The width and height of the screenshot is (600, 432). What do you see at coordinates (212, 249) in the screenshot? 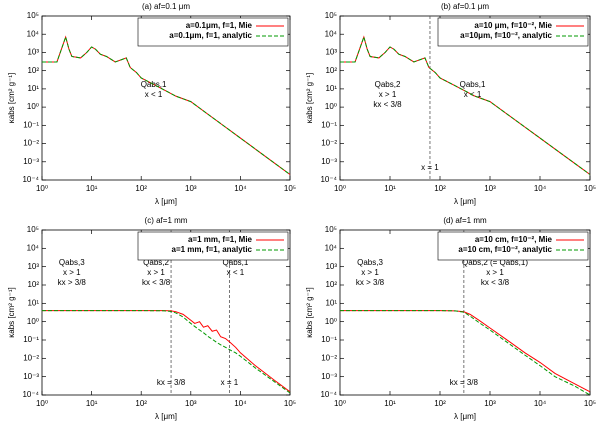
I see `legend-label: a=1 mm, f=1, analytic` at bounding box center [212, 249].